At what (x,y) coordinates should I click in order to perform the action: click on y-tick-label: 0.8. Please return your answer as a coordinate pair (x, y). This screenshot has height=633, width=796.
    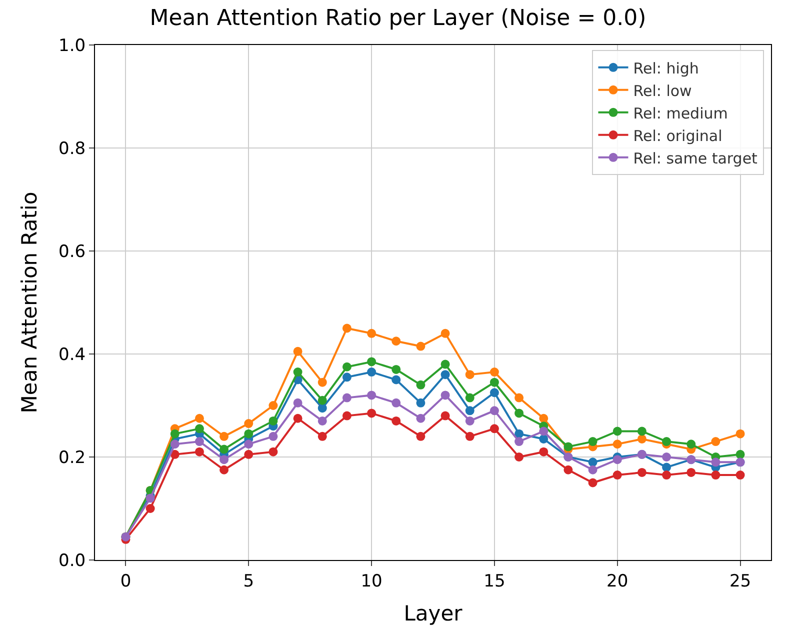
    Looking at the image, I should click on (72, 148).